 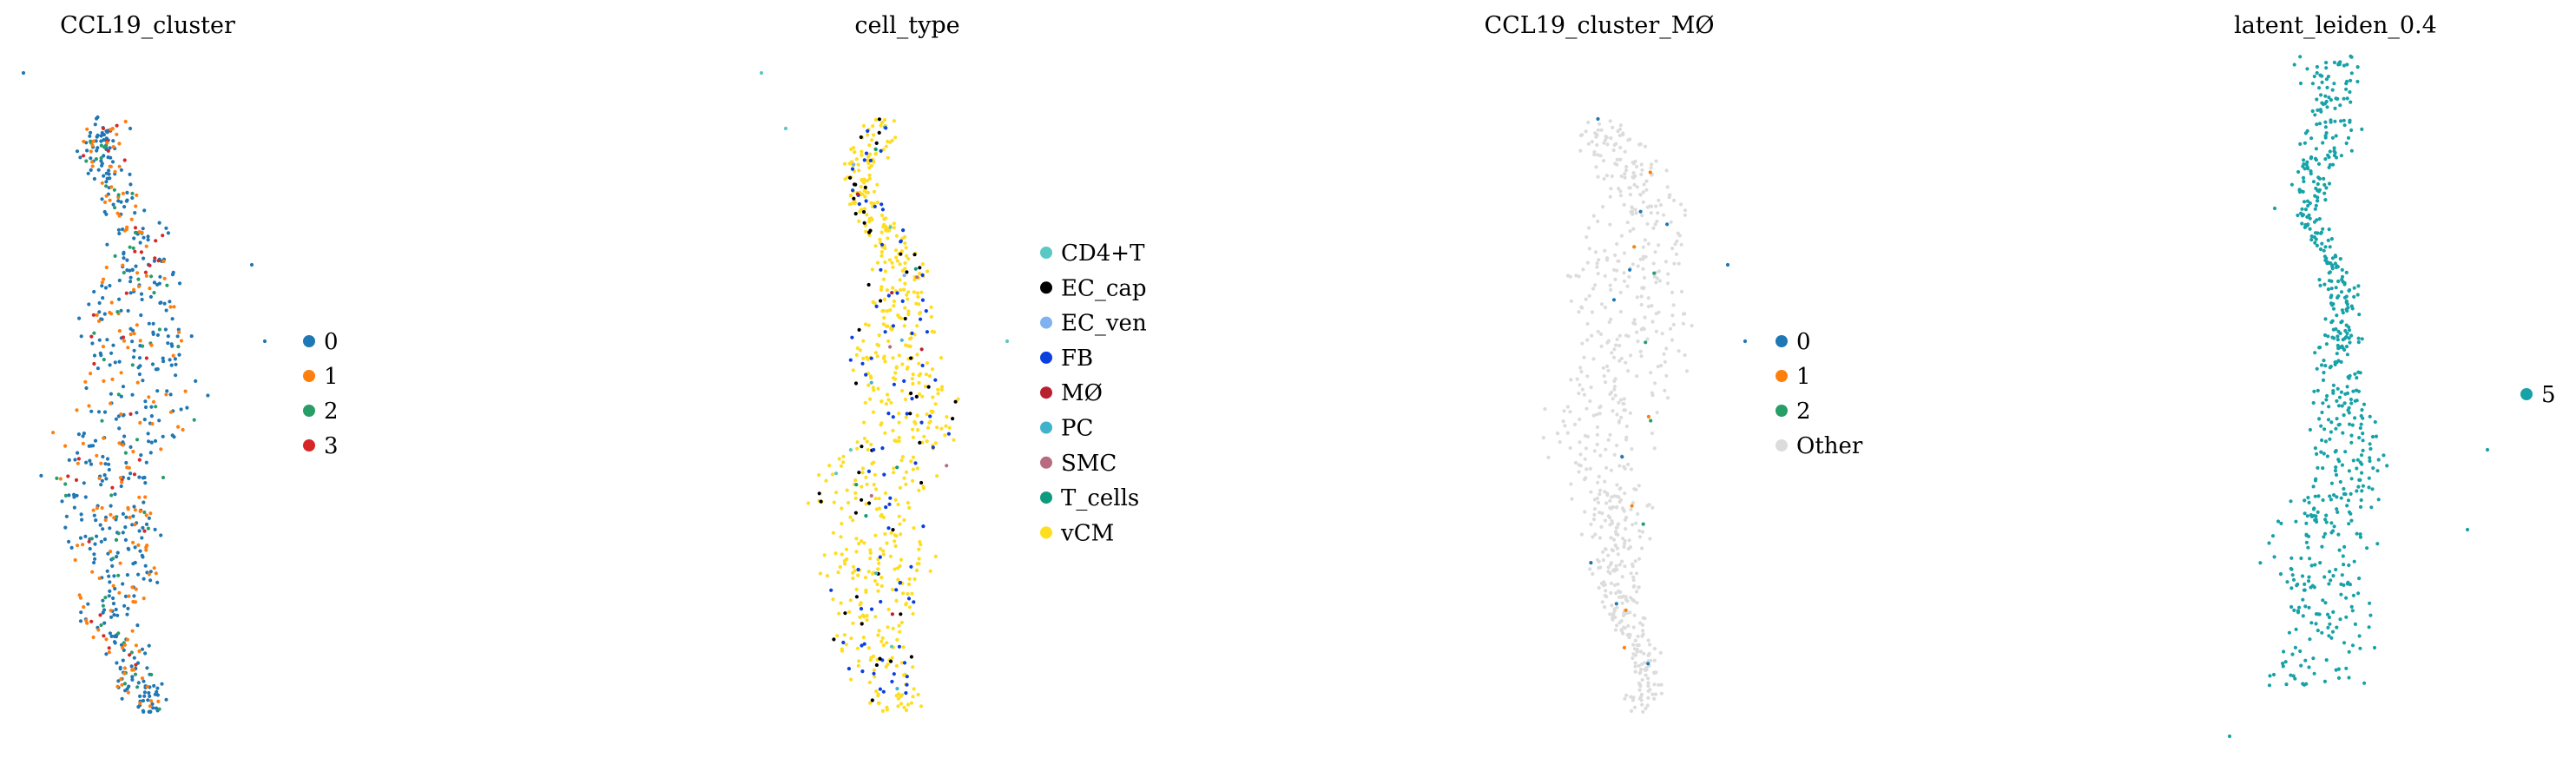 What do you see at coordinates (2538, 395) in the screenshot?
I see `legend-item: 5` at bounding box center [2538, 395].